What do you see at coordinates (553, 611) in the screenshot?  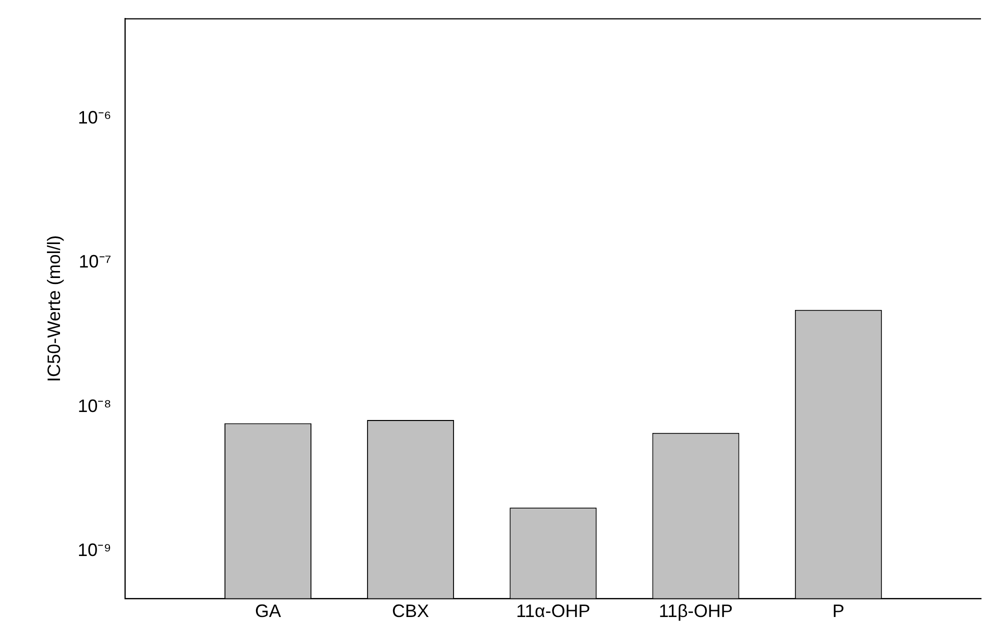 I see `x-tick-label: 11α-OHP` at bounding box center [553, 611].